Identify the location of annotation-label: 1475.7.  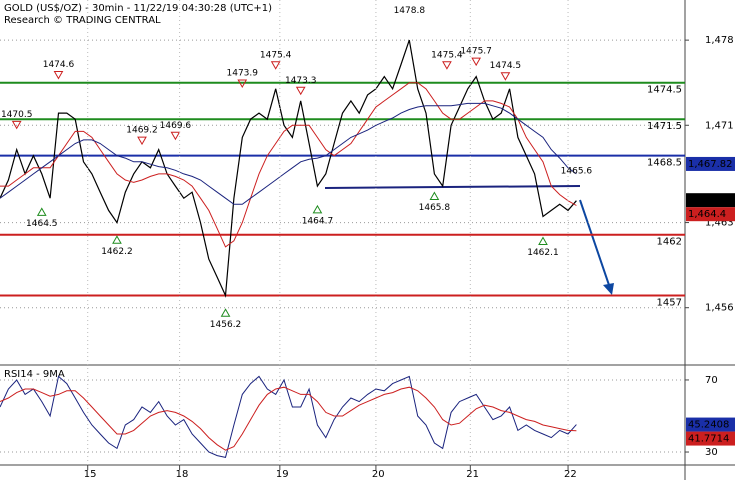
(476, 52).